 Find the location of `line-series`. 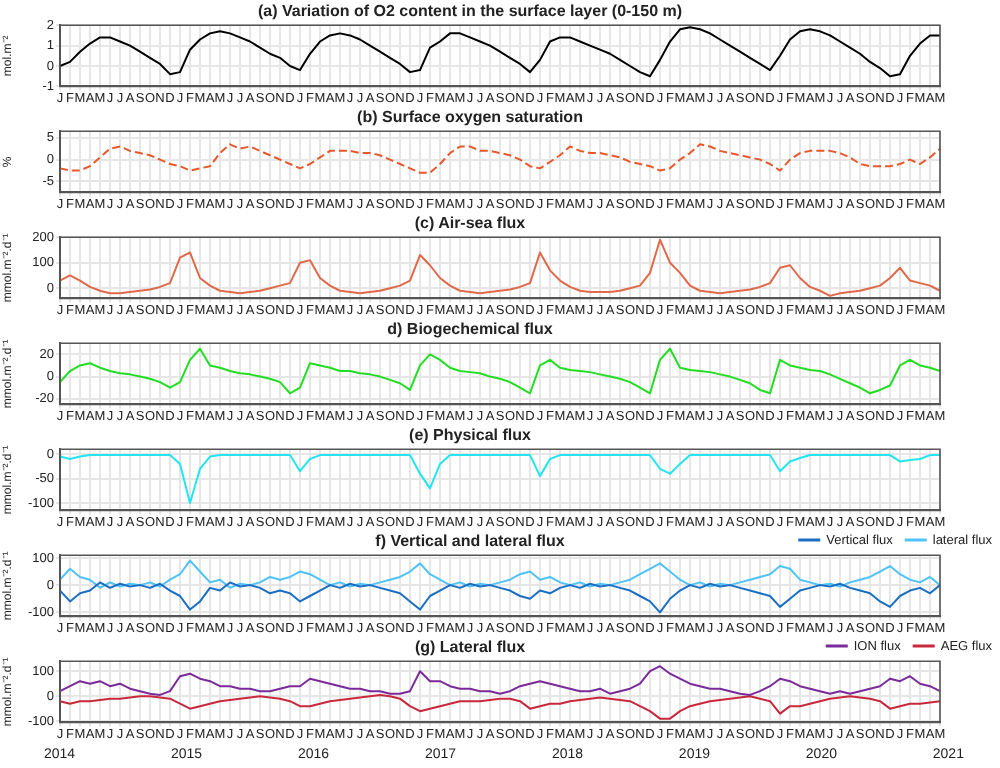

line-series is located at coordinates (500, 158).